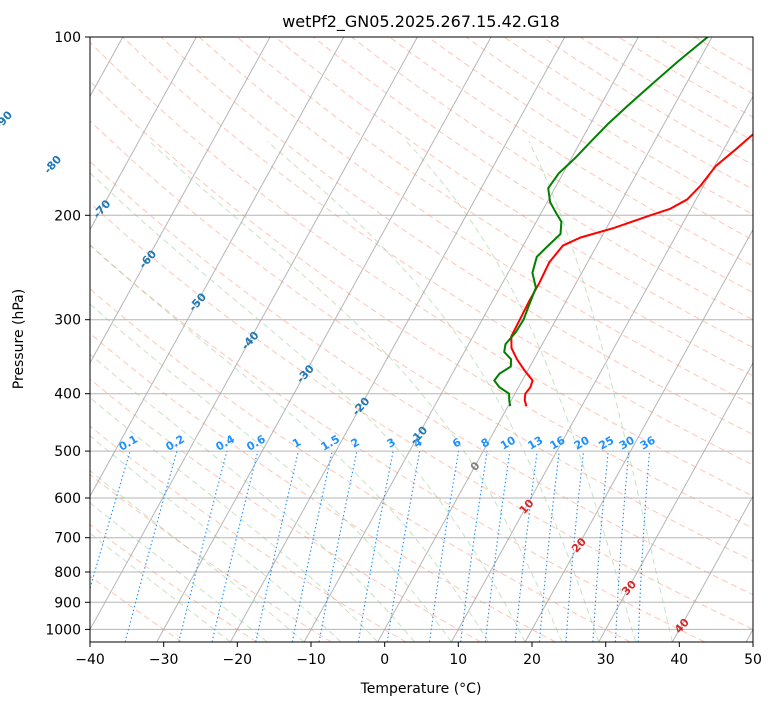 This screenshot has width=775, height=708. Describe the element at coordinates (63, 630) in the screenshot. I see `y-tick-label: 1000` at that location.